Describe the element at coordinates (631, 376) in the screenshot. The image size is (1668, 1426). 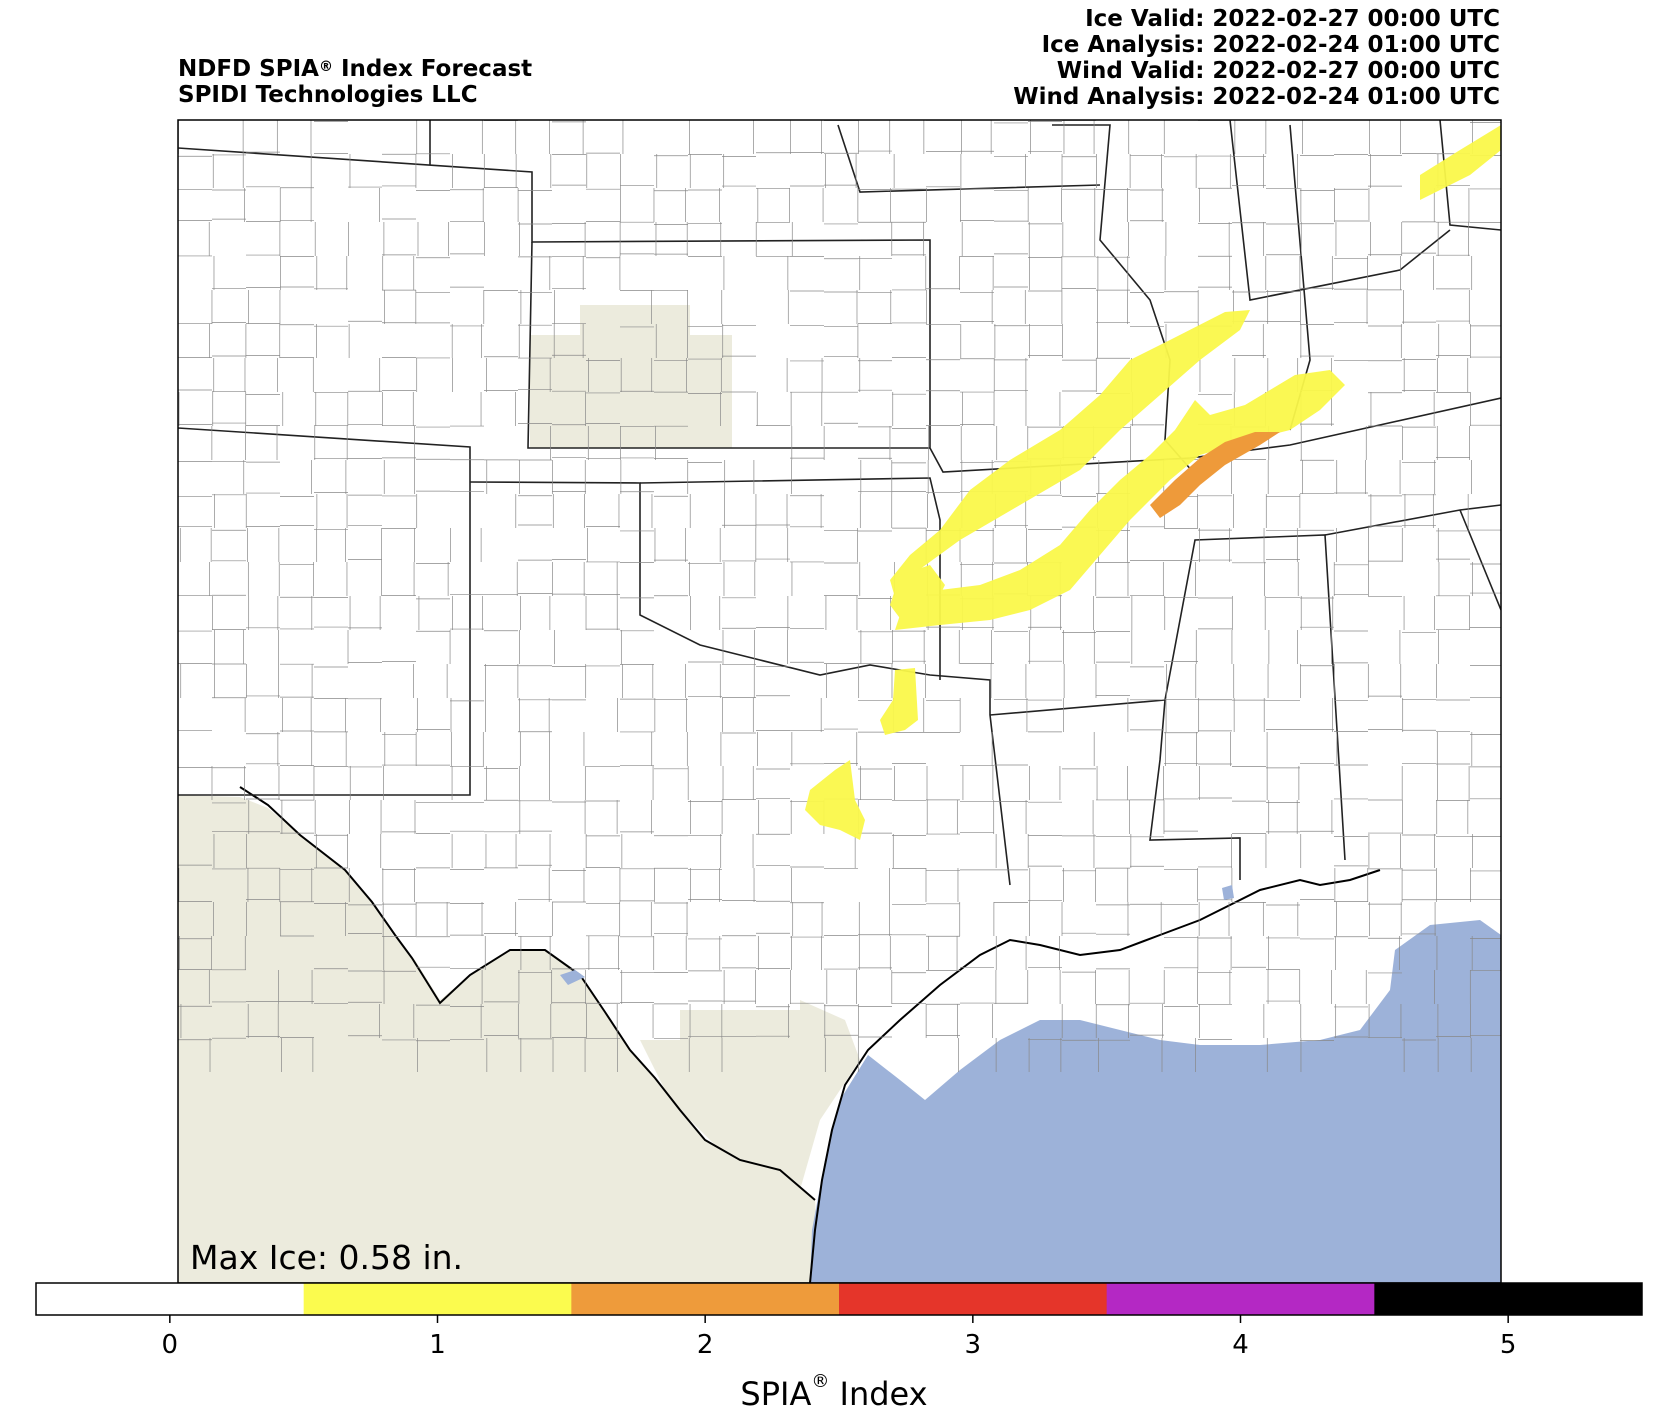
I see `kansas-shaded-area` at that location.